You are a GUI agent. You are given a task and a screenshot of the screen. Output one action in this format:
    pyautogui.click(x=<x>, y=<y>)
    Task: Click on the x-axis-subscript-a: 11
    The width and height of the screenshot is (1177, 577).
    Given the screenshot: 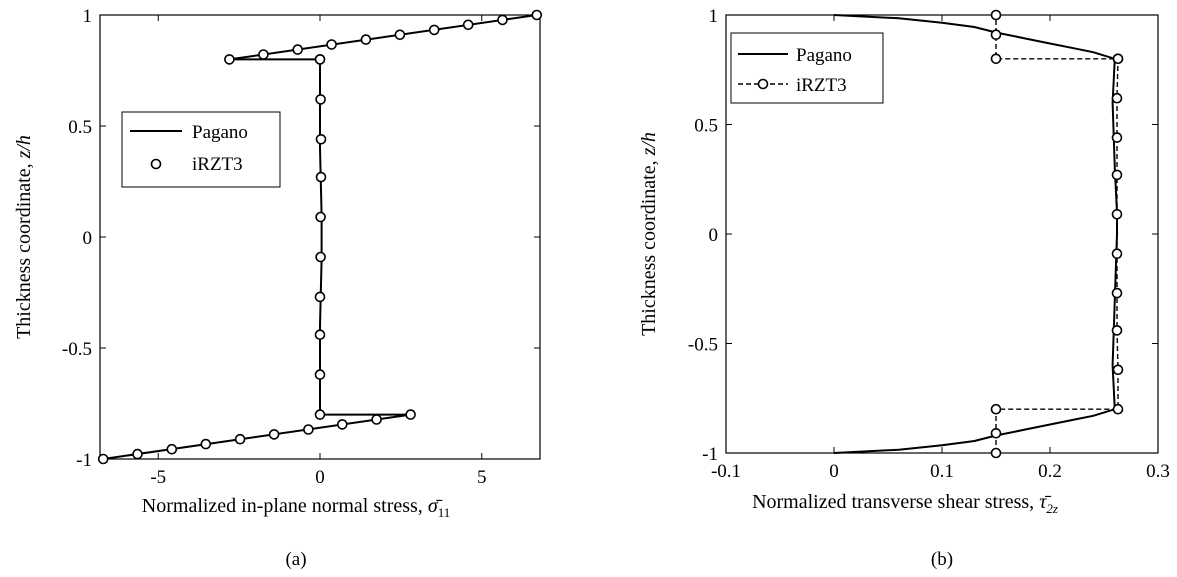 What is the action you would take?
    pyautogui.click(x=444, y=512)
    